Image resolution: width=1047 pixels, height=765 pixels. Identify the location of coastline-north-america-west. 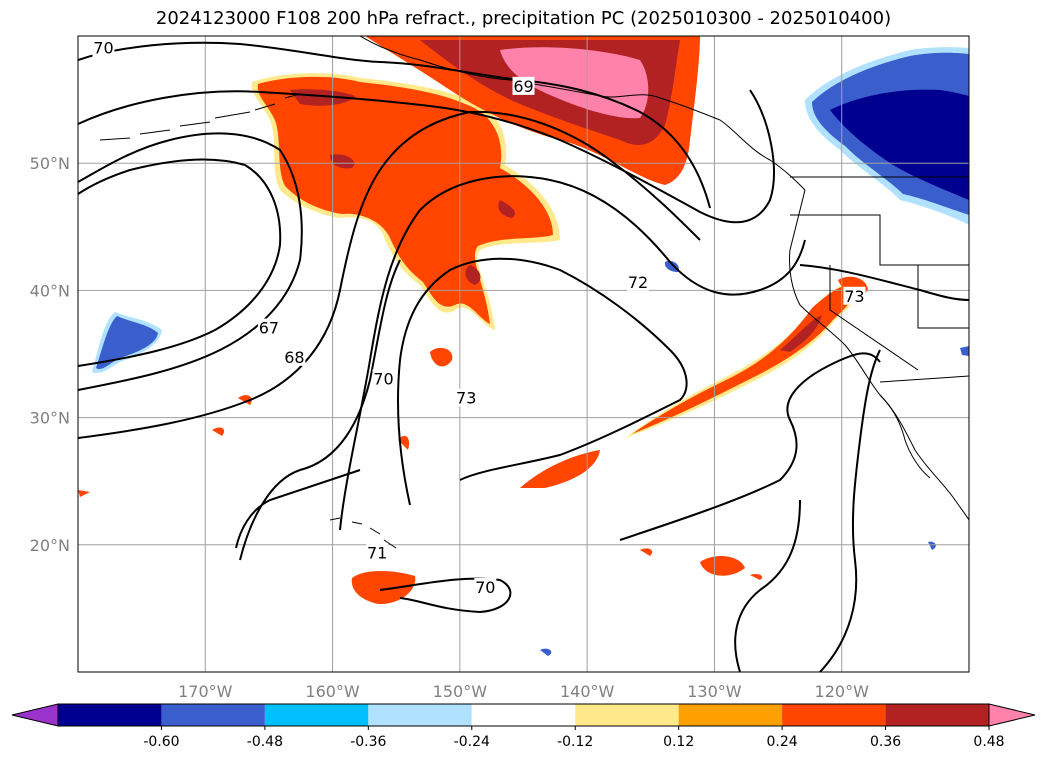
(879, 355).